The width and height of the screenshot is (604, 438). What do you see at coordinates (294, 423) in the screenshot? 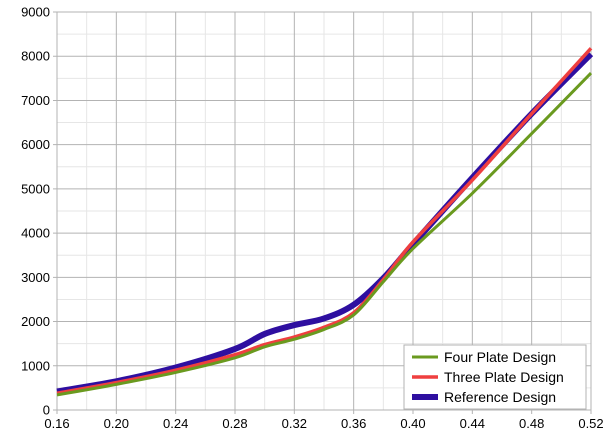
I see `x-tick-label: 0.32` at bounding box center [294, 423].